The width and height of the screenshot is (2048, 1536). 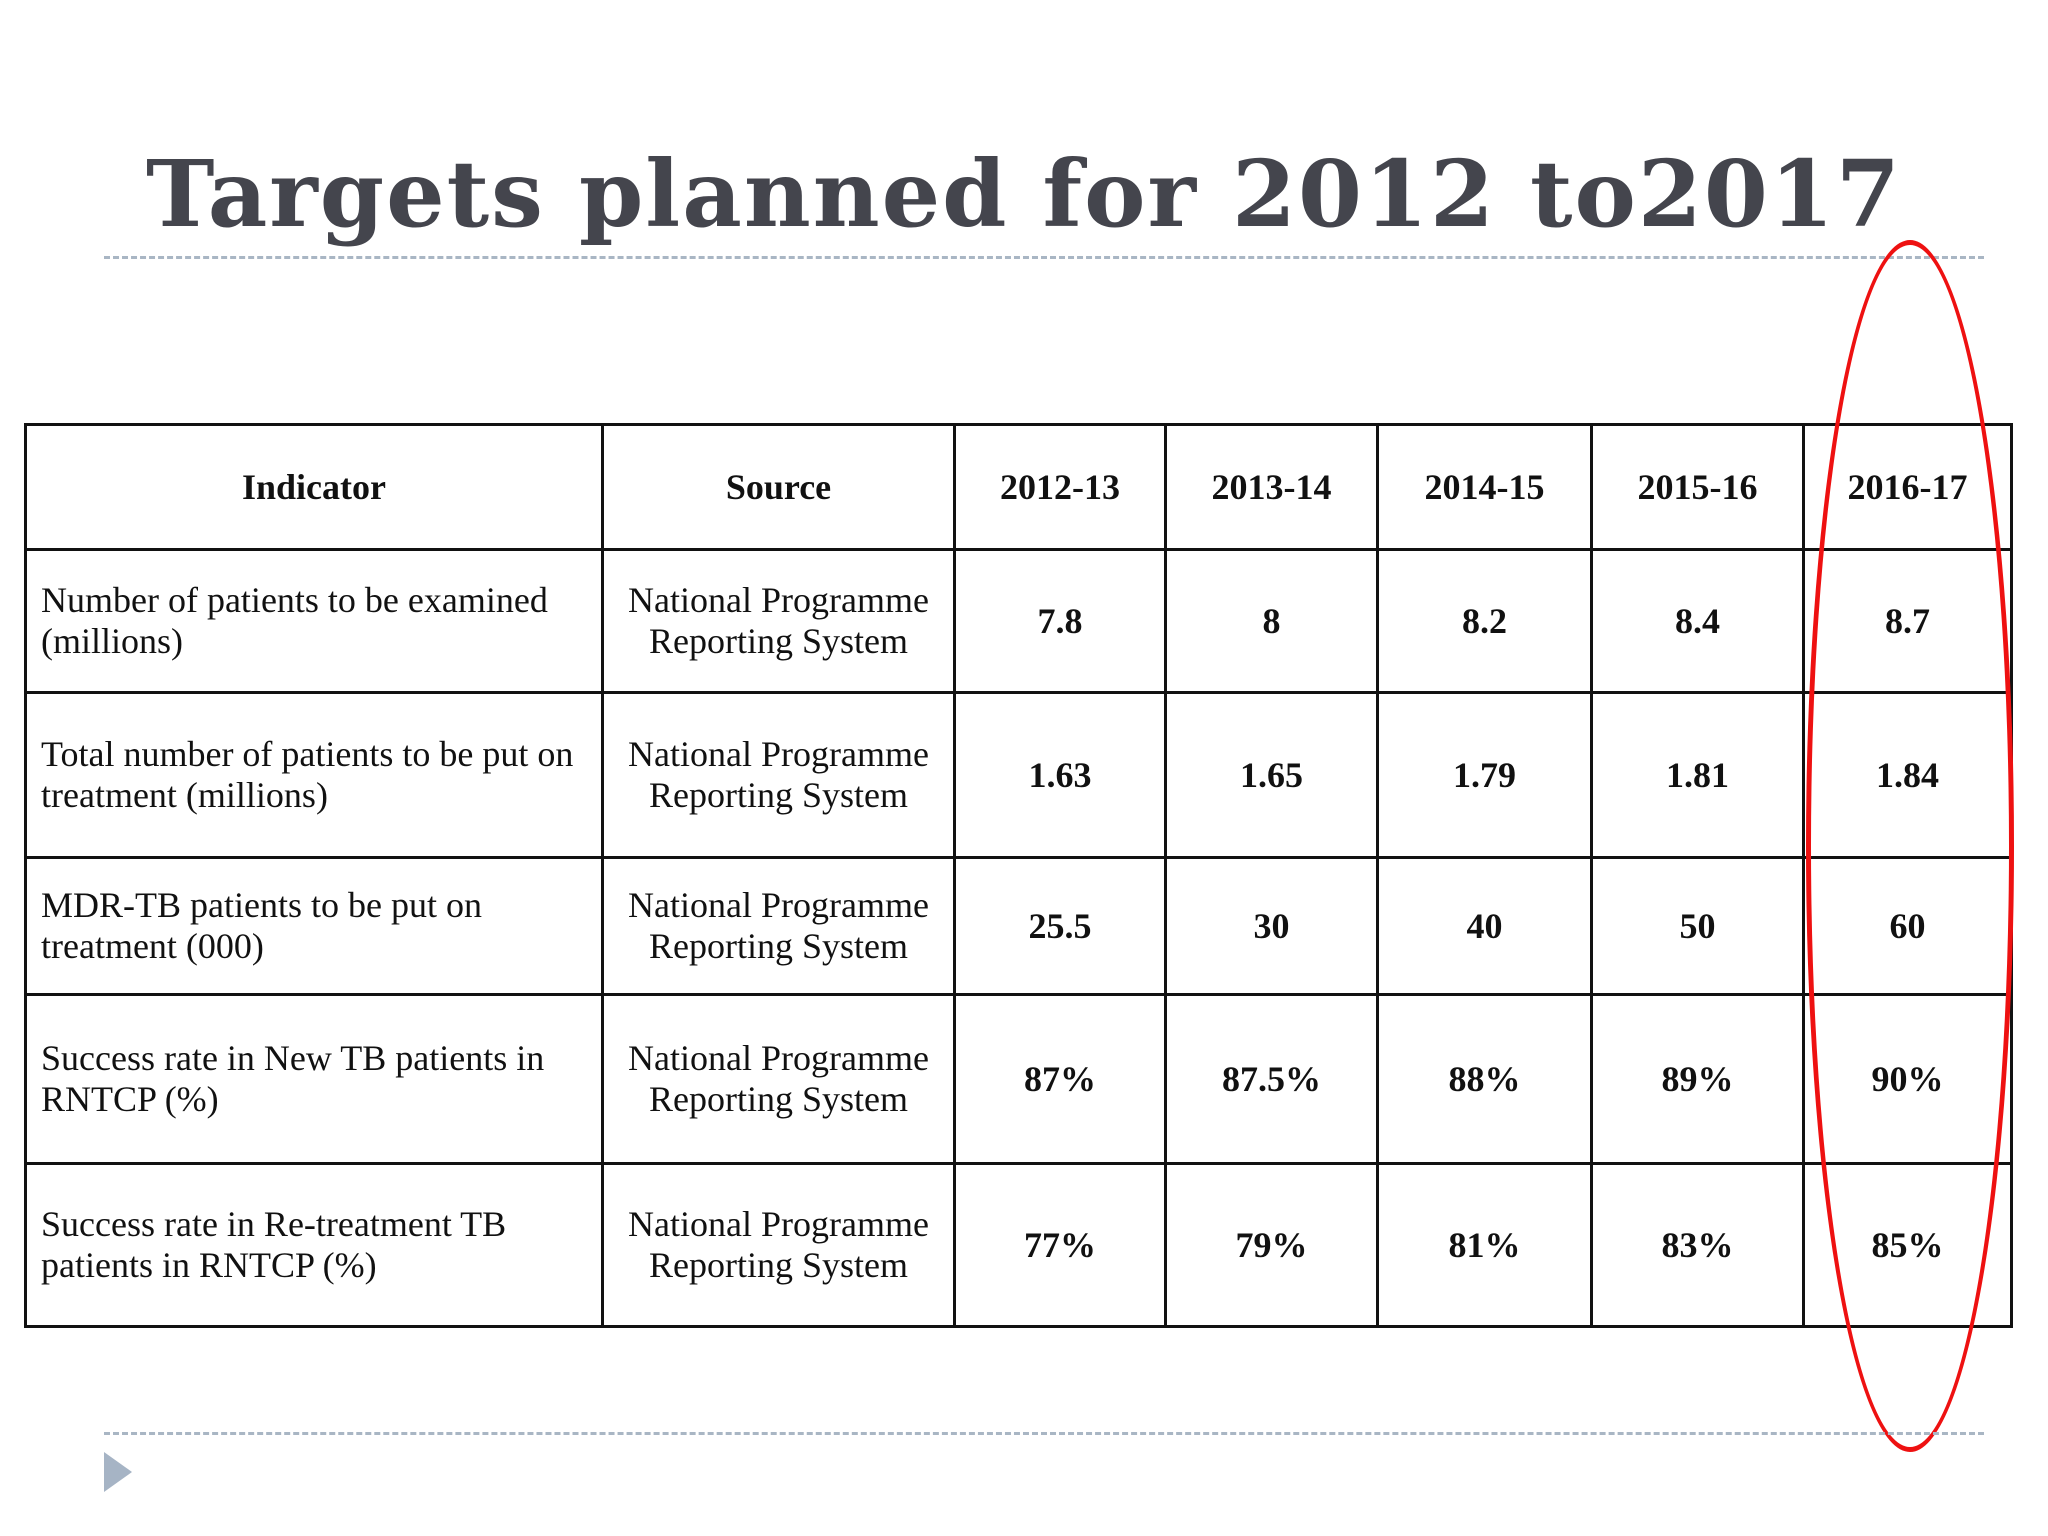 I want to click on value-cell: 1.79, so click(x=1484, y=775).